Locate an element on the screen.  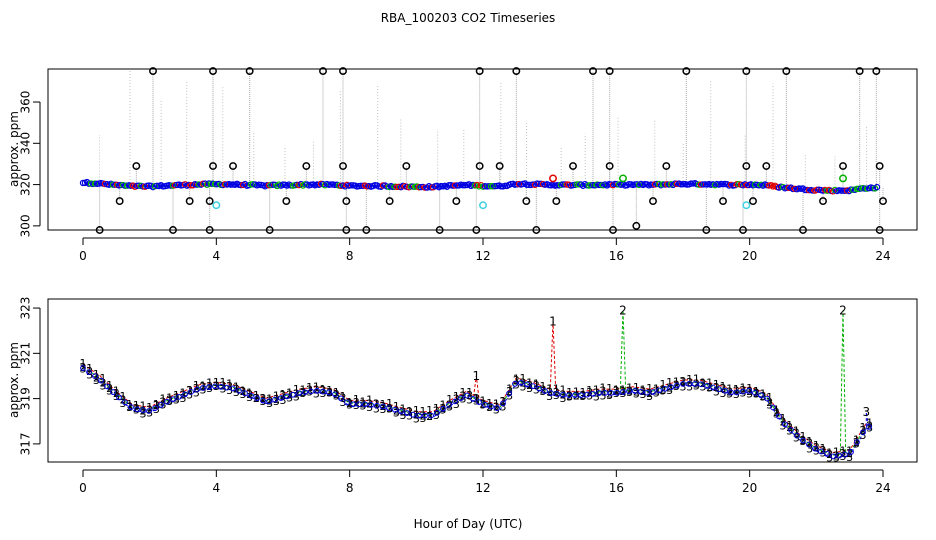
bottom-x-axis: 0 4 8 12 16 20 24 is located at coordinates (485, 482).